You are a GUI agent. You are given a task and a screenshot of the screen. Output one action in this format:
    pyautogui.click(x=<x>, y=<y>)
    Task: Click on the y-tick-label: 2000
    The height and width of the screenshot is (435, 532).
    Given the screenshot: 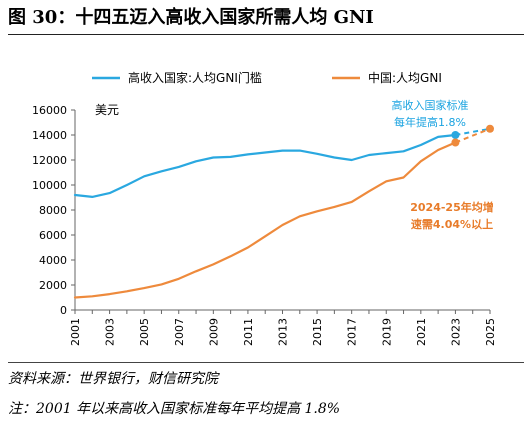 What is the action you would take?
    pyautogui.click(x=53, y=285)
    